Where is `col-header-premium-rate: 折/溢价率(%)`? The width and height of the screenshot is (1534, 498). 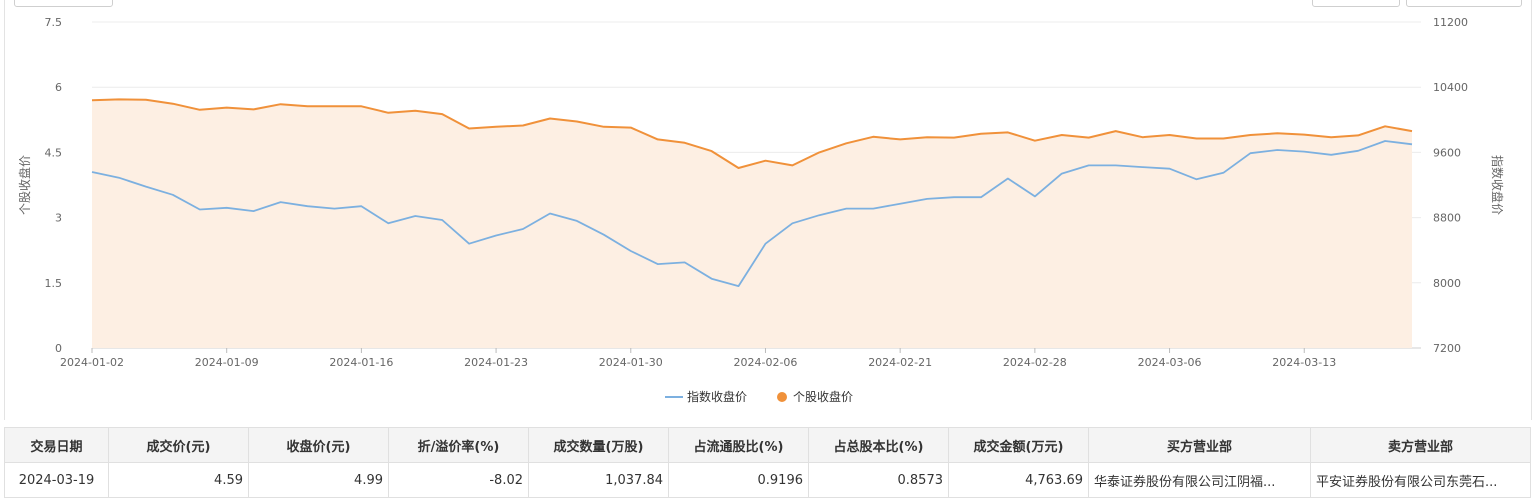 col-header-premium-rate: 折/溢价率(%) is located at coordinates (458, 445).